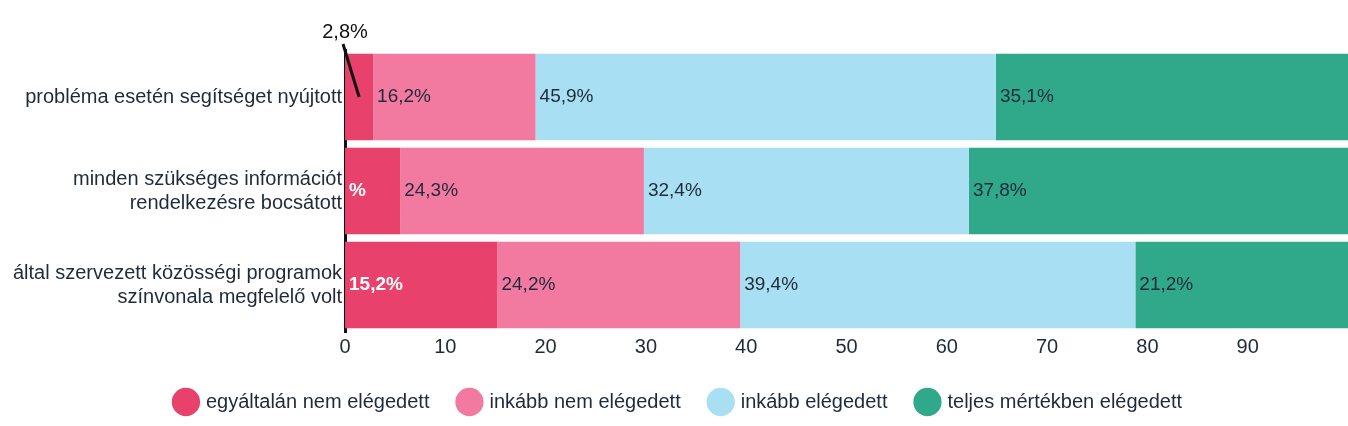 This screenshot has width=1348, height=426. What do you see at coordinates (345, 30) in the screenshot?
I see `annotation: 2,8%` at bounding box center [345, 30].